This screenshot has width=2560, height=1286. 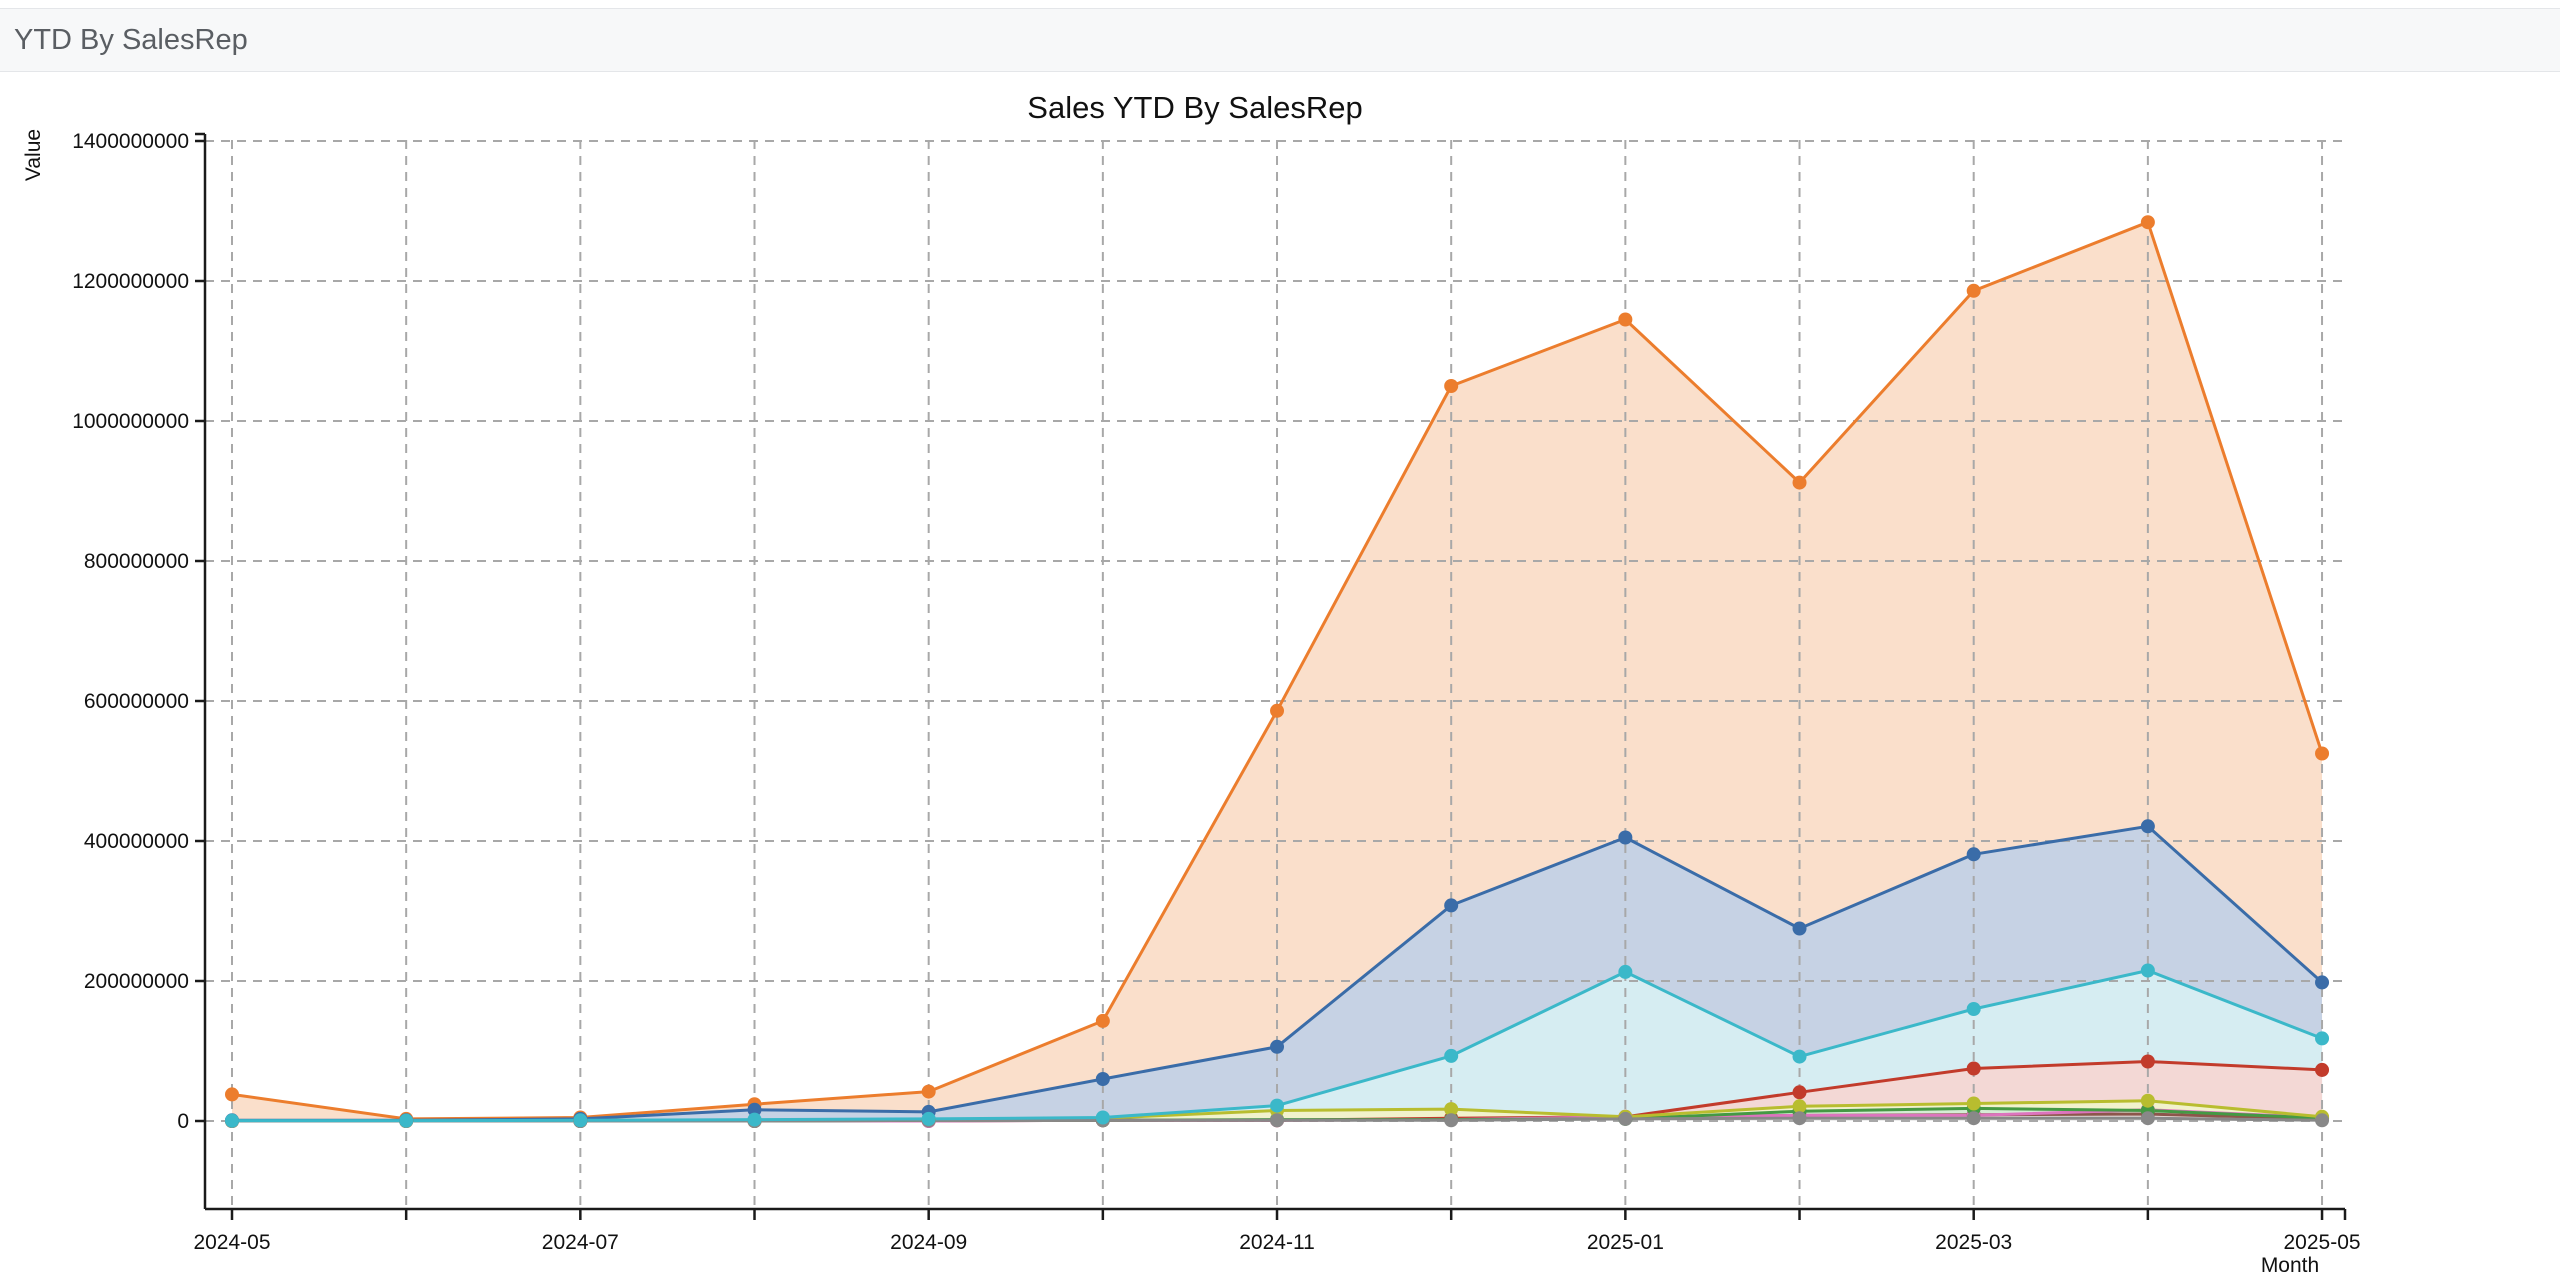 I want to click on x-tick-label: 2025-03, so click(x=1973, y=1242).